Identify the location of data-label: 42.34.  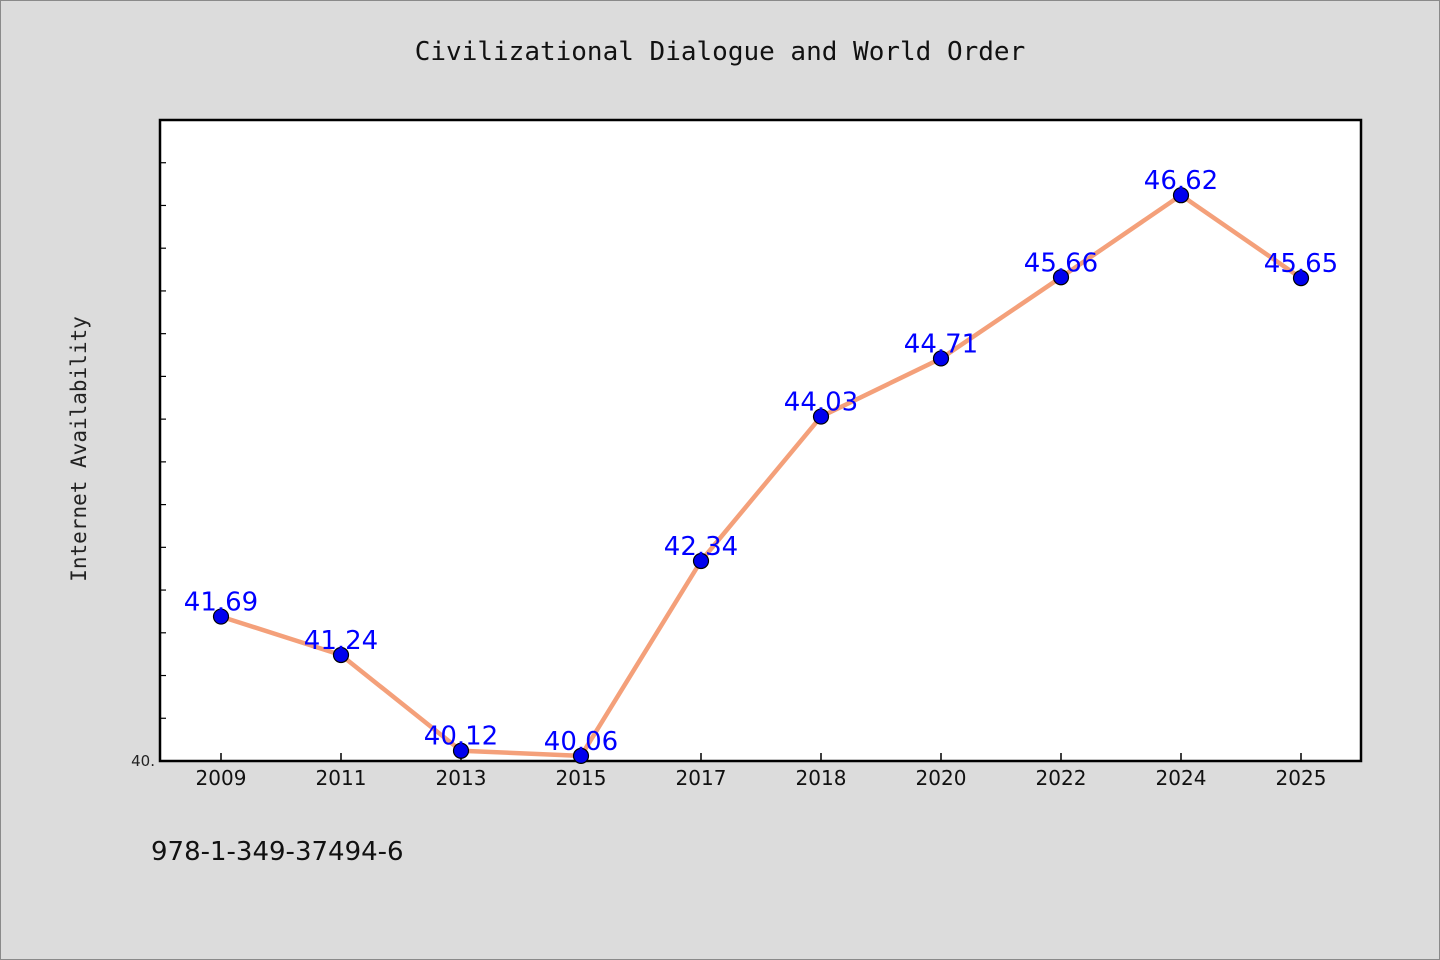
(701, 547).